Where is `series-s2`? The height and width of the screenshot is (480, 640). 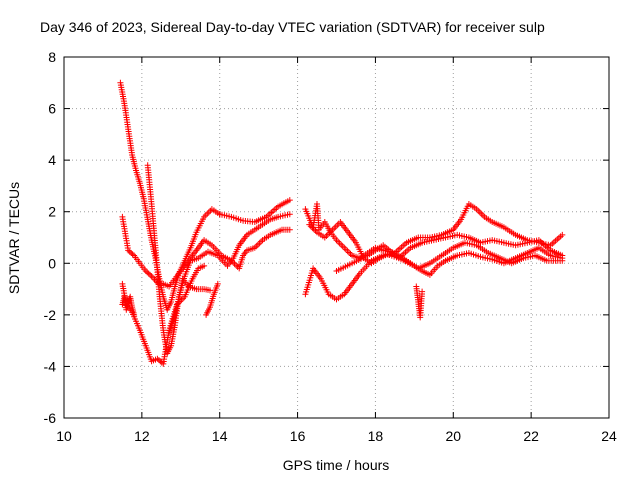 series-s2 is located at coordinates (254, 211).